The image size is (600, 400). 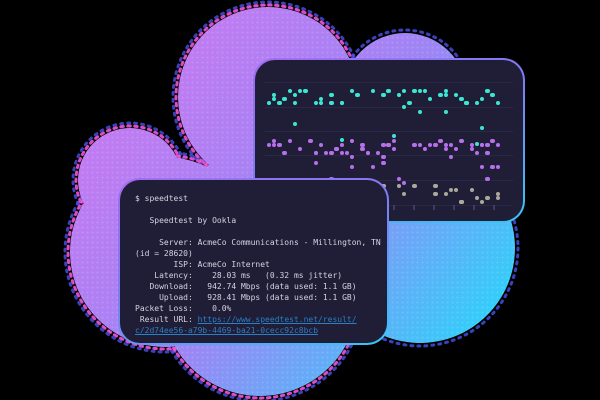 I want to click on packet-loss-line: Packet Loss: 0.0%, so click(x=183, y=308).